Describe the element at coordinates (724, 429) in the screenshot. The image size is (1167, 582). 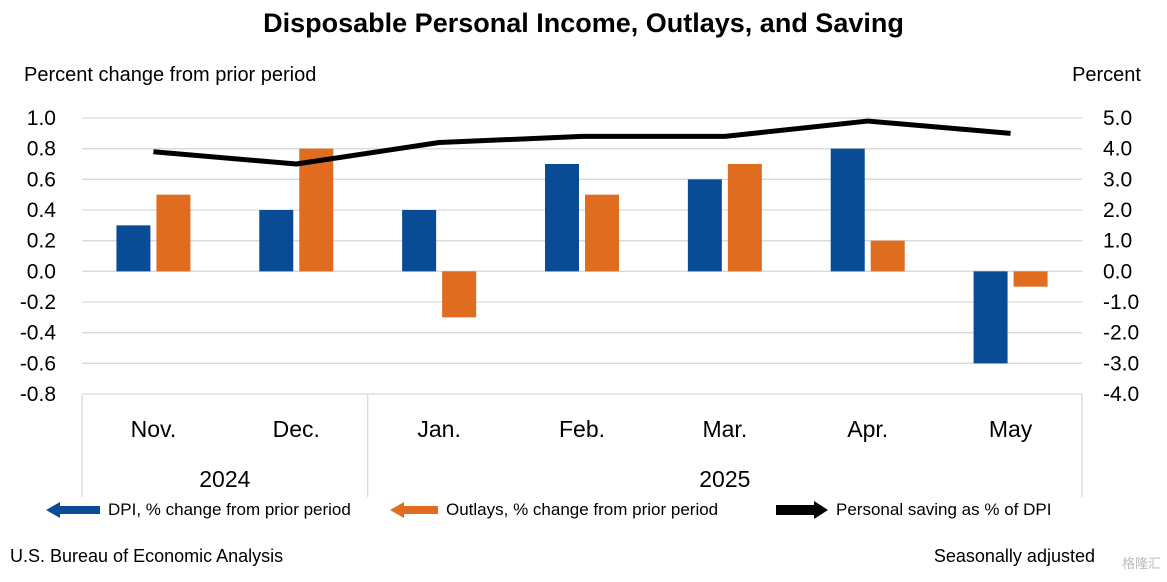
I see `category-label: Mar.` at that location.